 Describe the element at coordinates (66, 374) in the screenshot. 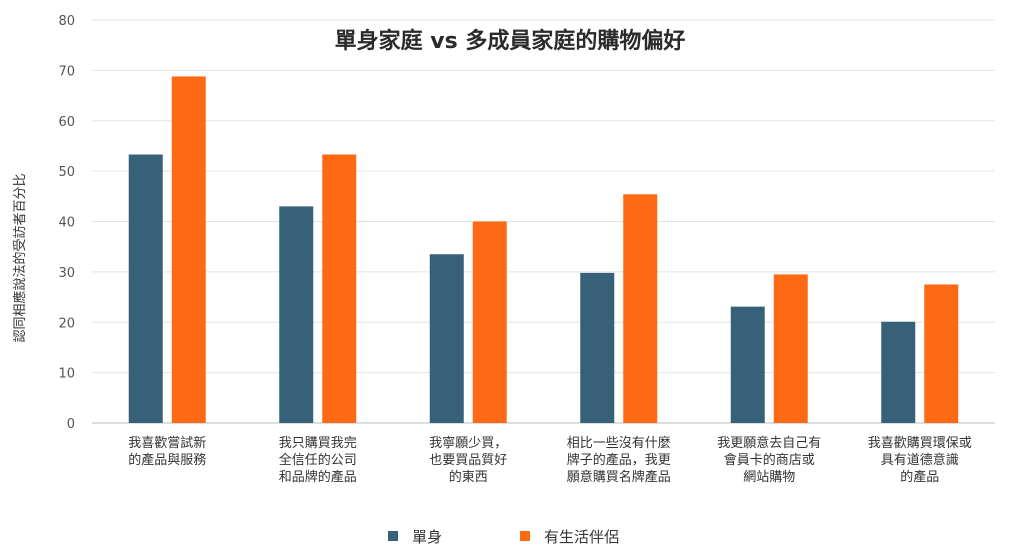

I see `y-tick-label: 10` at that location.